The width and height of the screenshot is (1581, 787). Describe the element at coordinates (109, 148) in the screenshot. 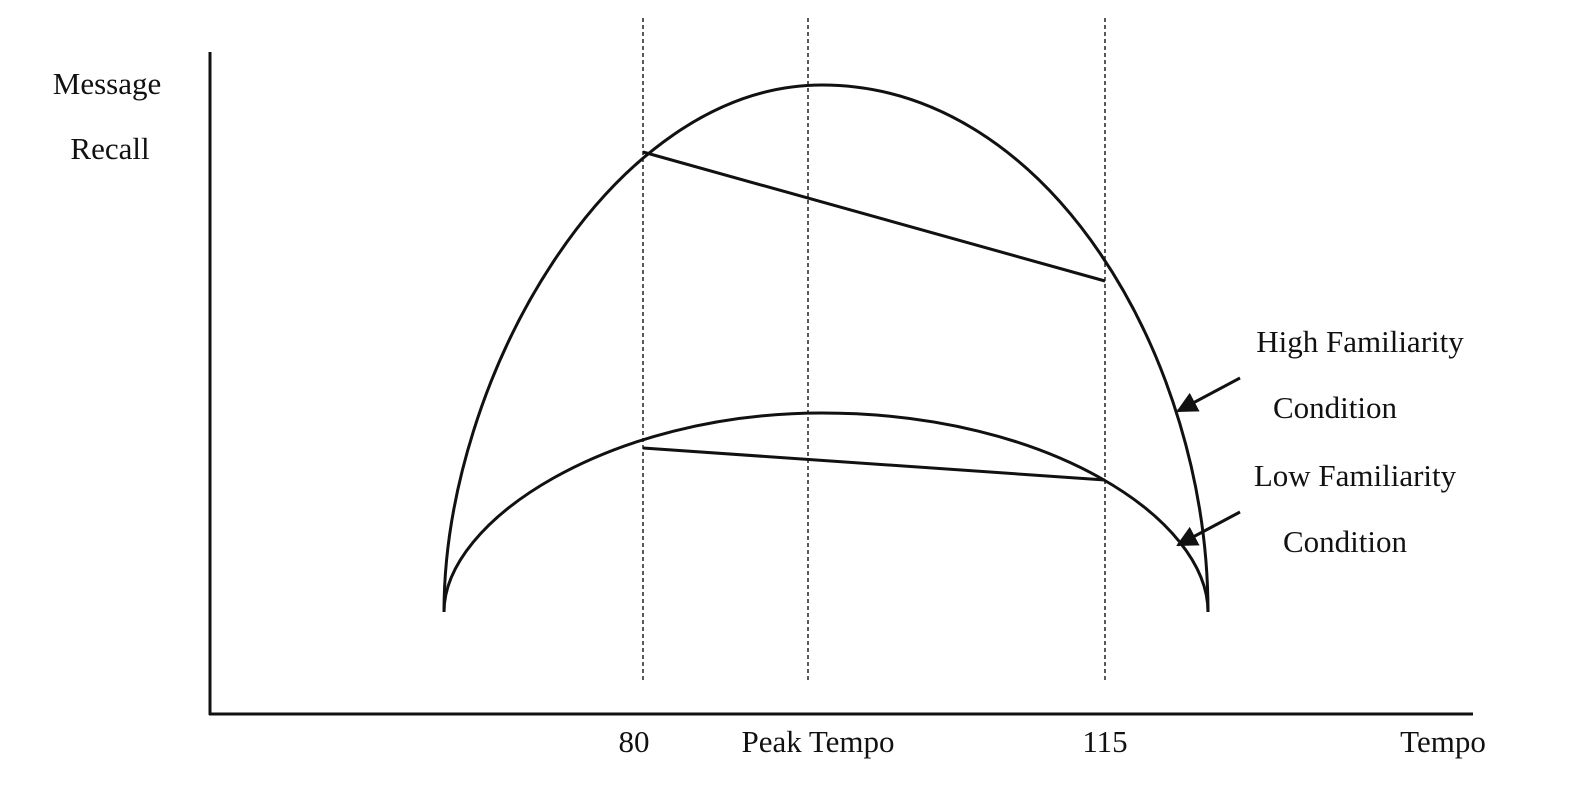

I see `y-axis-label: Recall` at that location.